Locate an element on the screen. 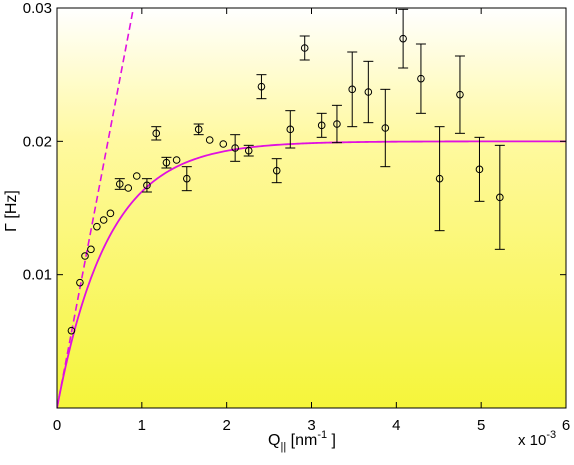 The width and height of the screenshot is (574, 465). x-tick-label: 3 is located at coordinates (311, 425).